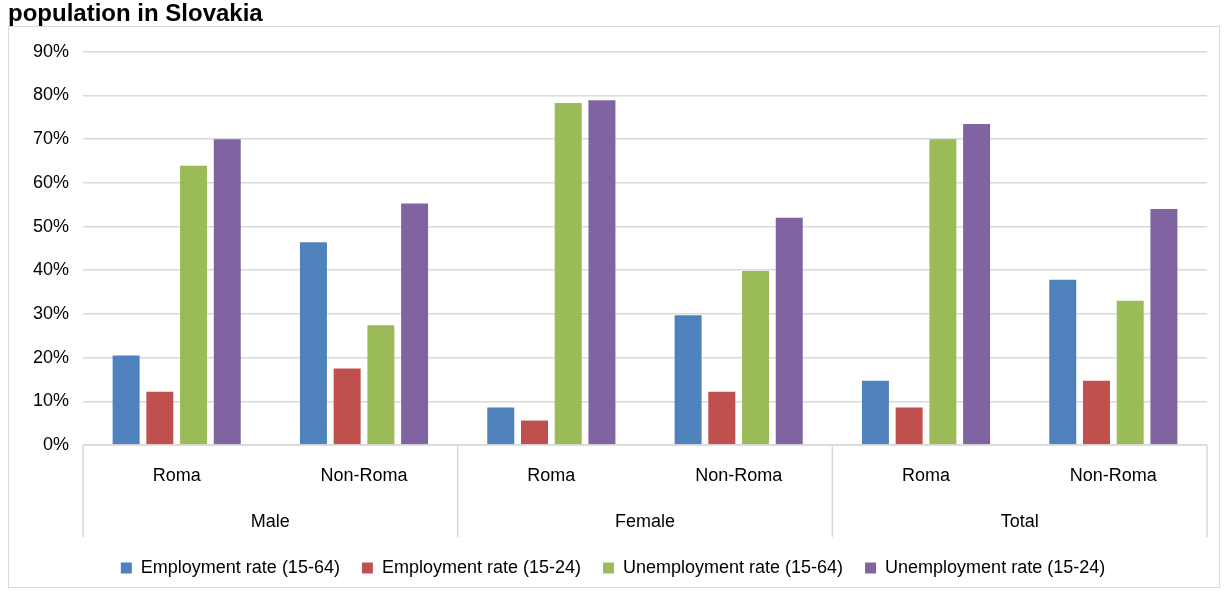 This screenshot has width=1228, height=600. Describe the element at coordinates (51, 94) in the screenshot. I see `y-tick-label: 80%` at that location.